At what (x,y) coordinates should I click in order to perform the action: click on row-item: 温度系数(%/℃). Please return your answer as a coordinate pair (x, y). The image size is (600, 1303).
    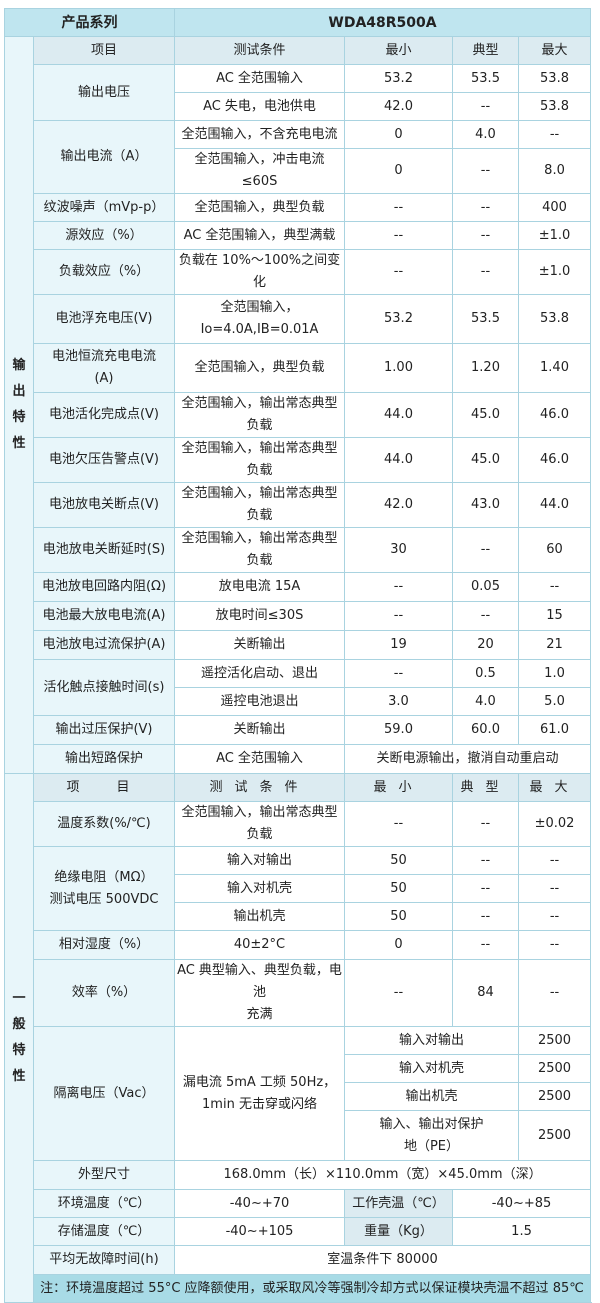
    Looking at the image, I should click on (104, 824).